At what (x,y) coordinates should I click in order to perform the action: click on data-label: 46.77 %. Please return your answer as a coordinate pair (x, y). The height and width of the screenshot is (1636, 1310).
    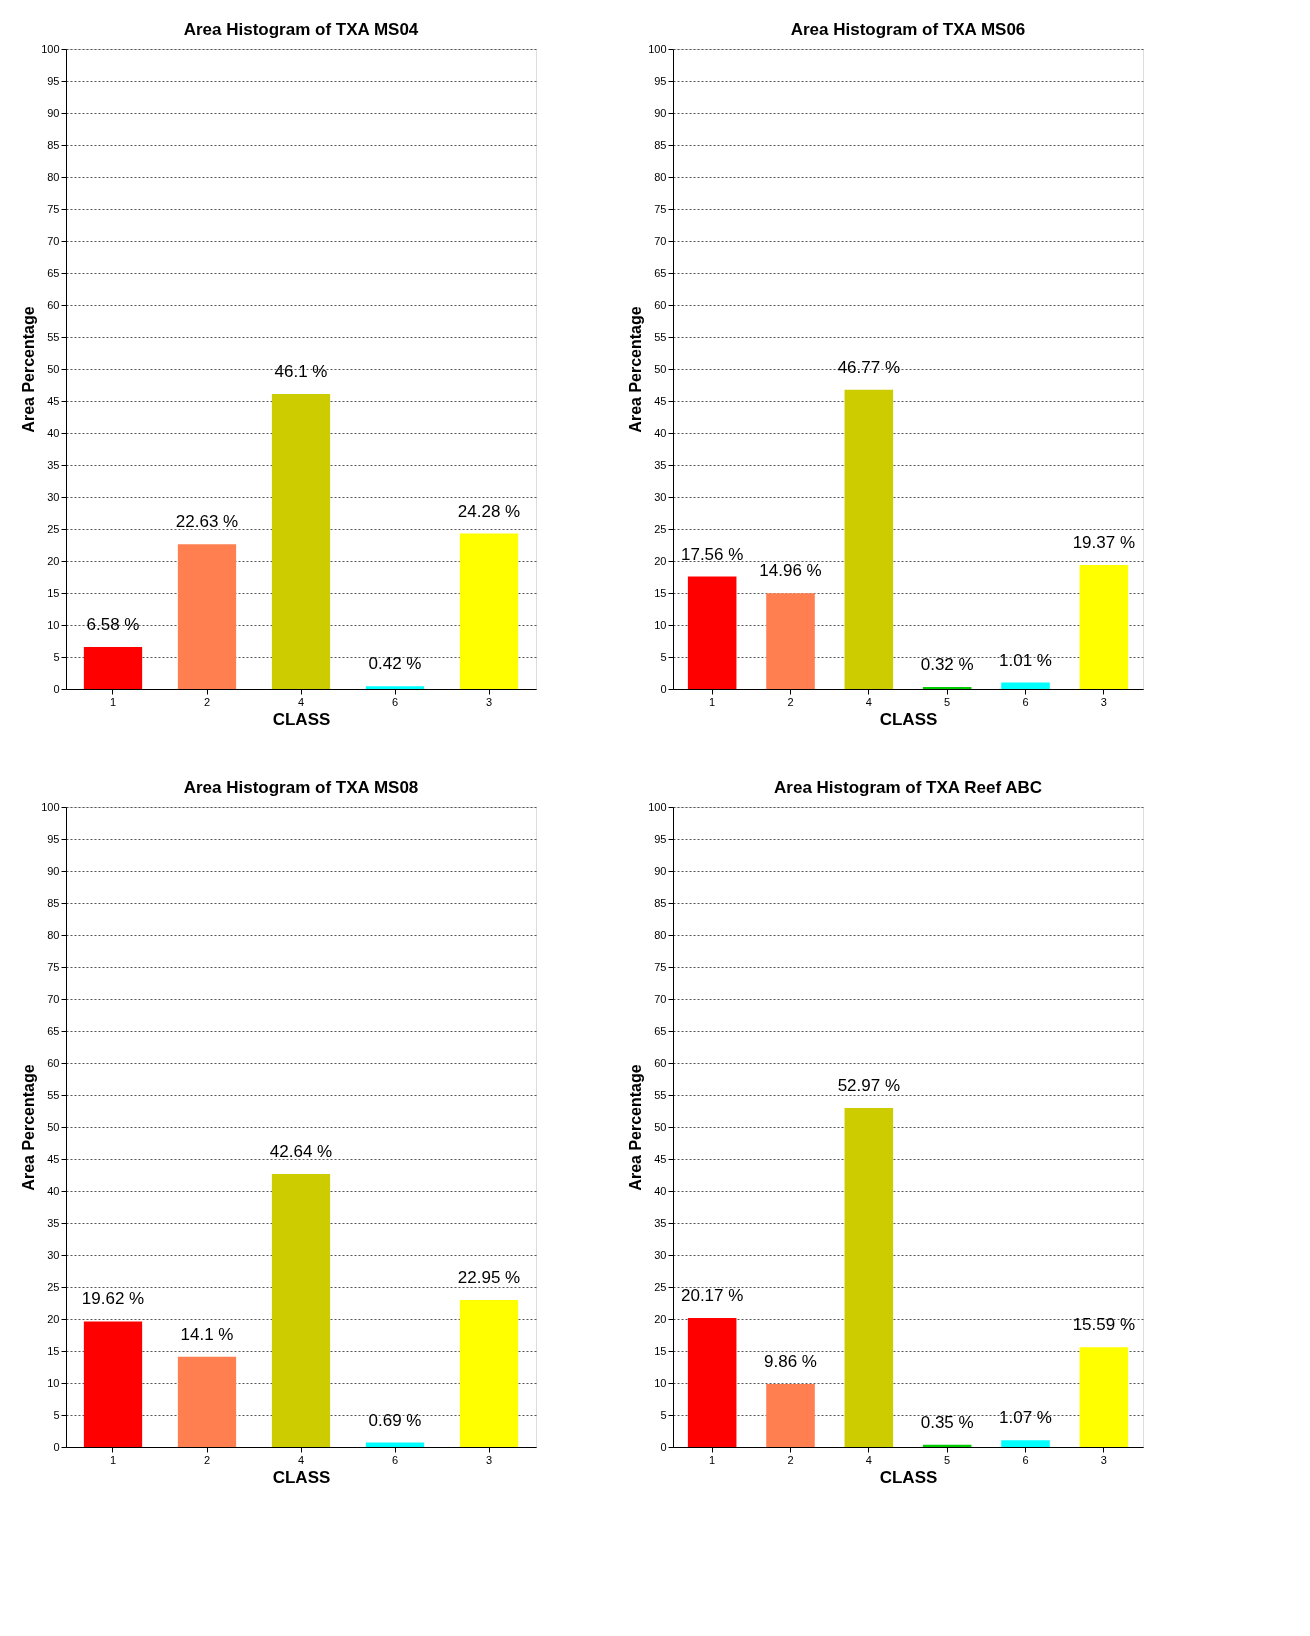
    Looking at the image, I should click on (869, 367).